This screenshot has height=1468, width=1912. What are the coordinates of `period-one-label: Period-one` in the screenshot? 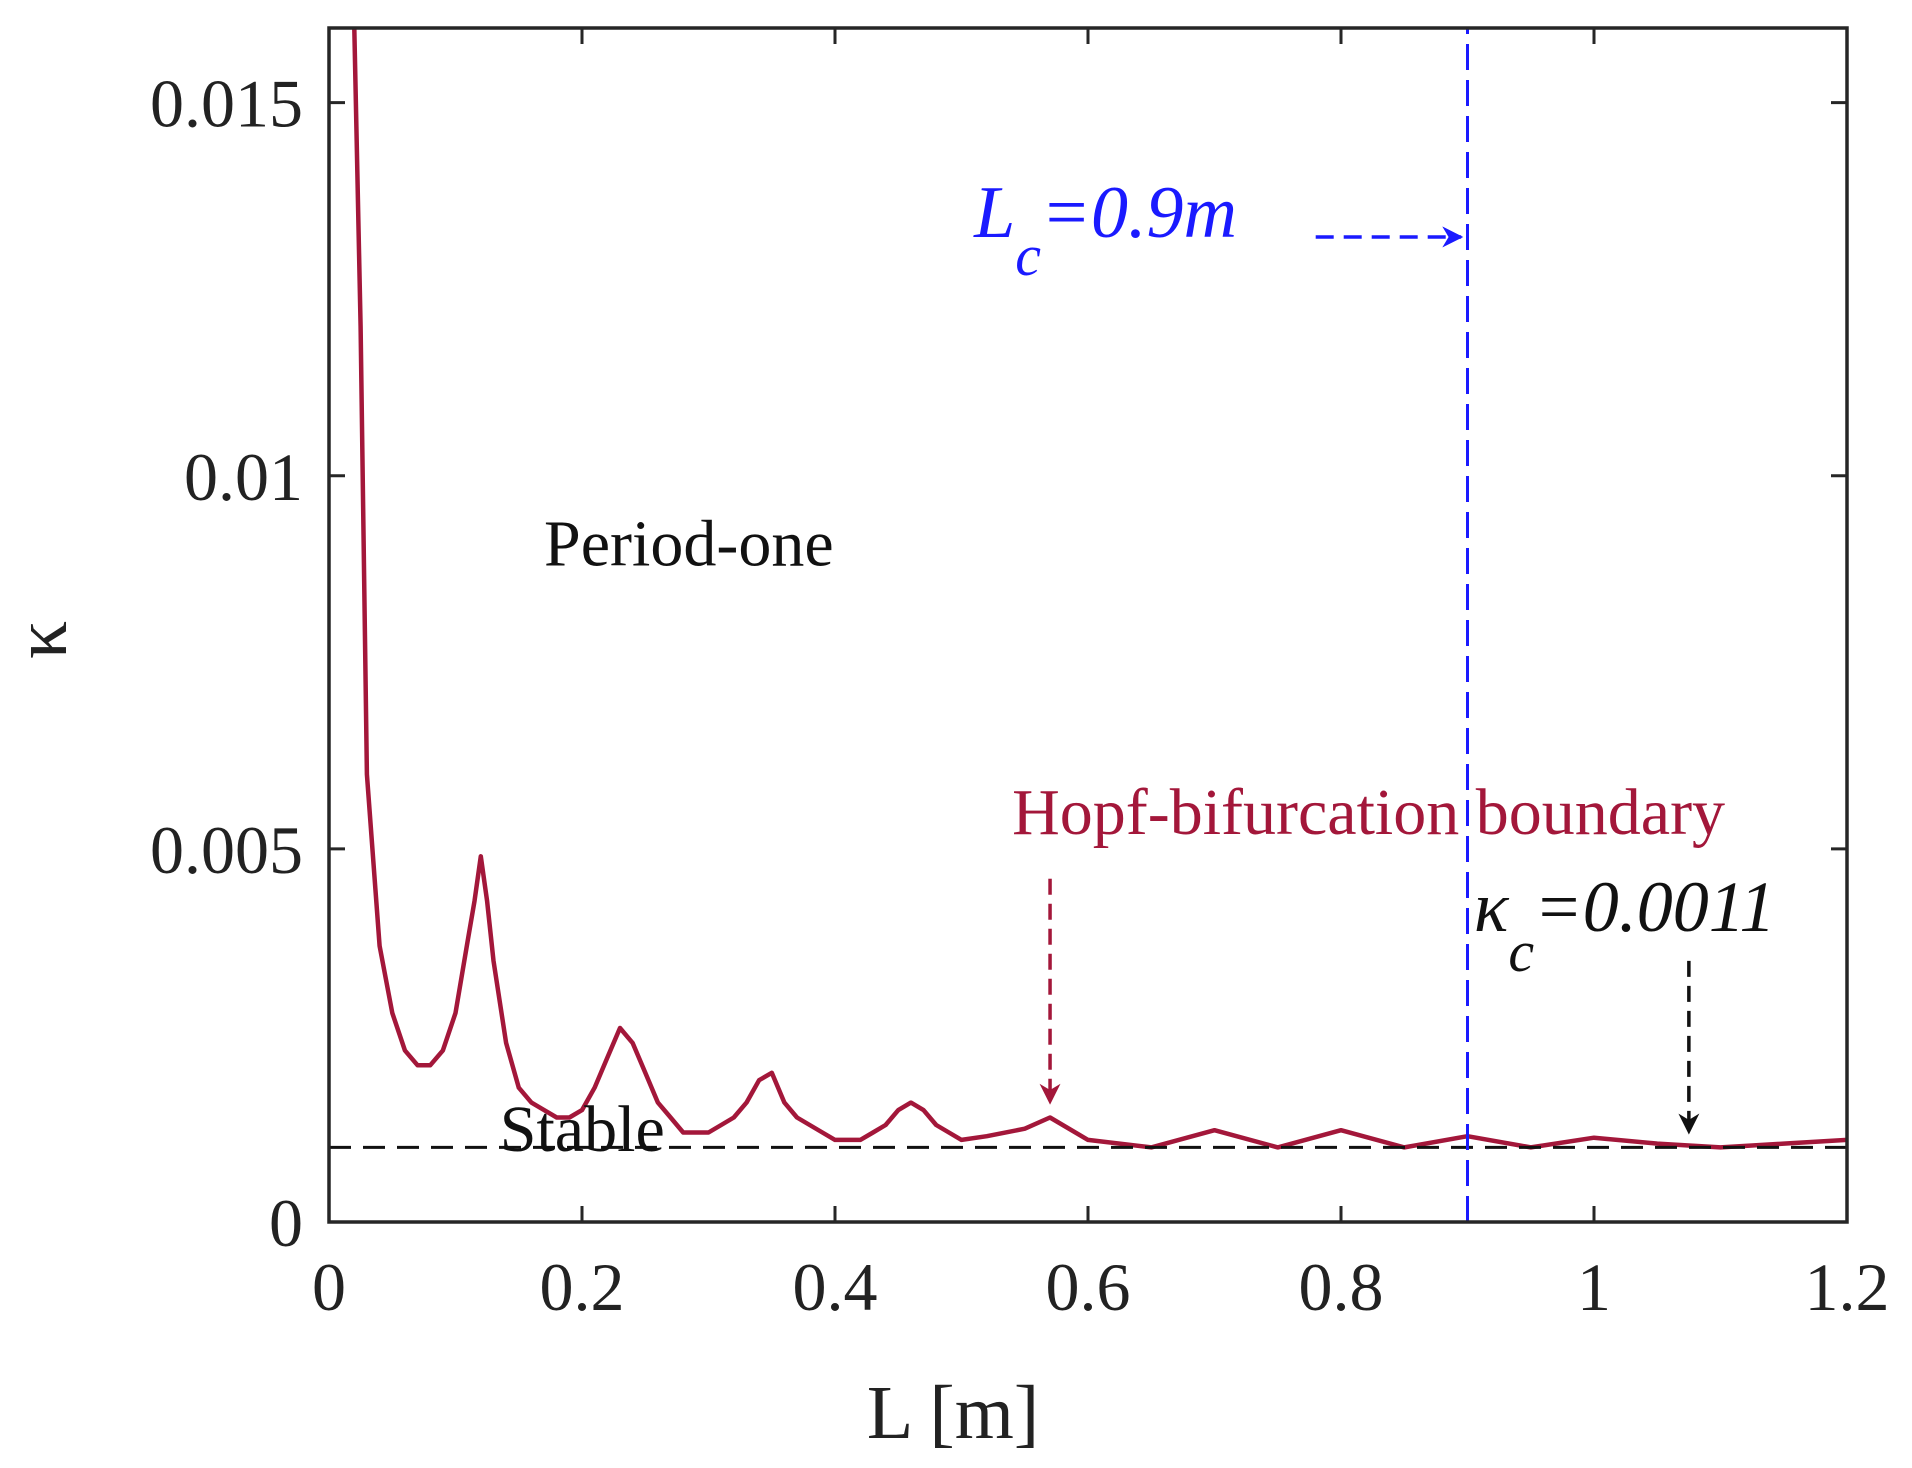 It's located at (689, 543).